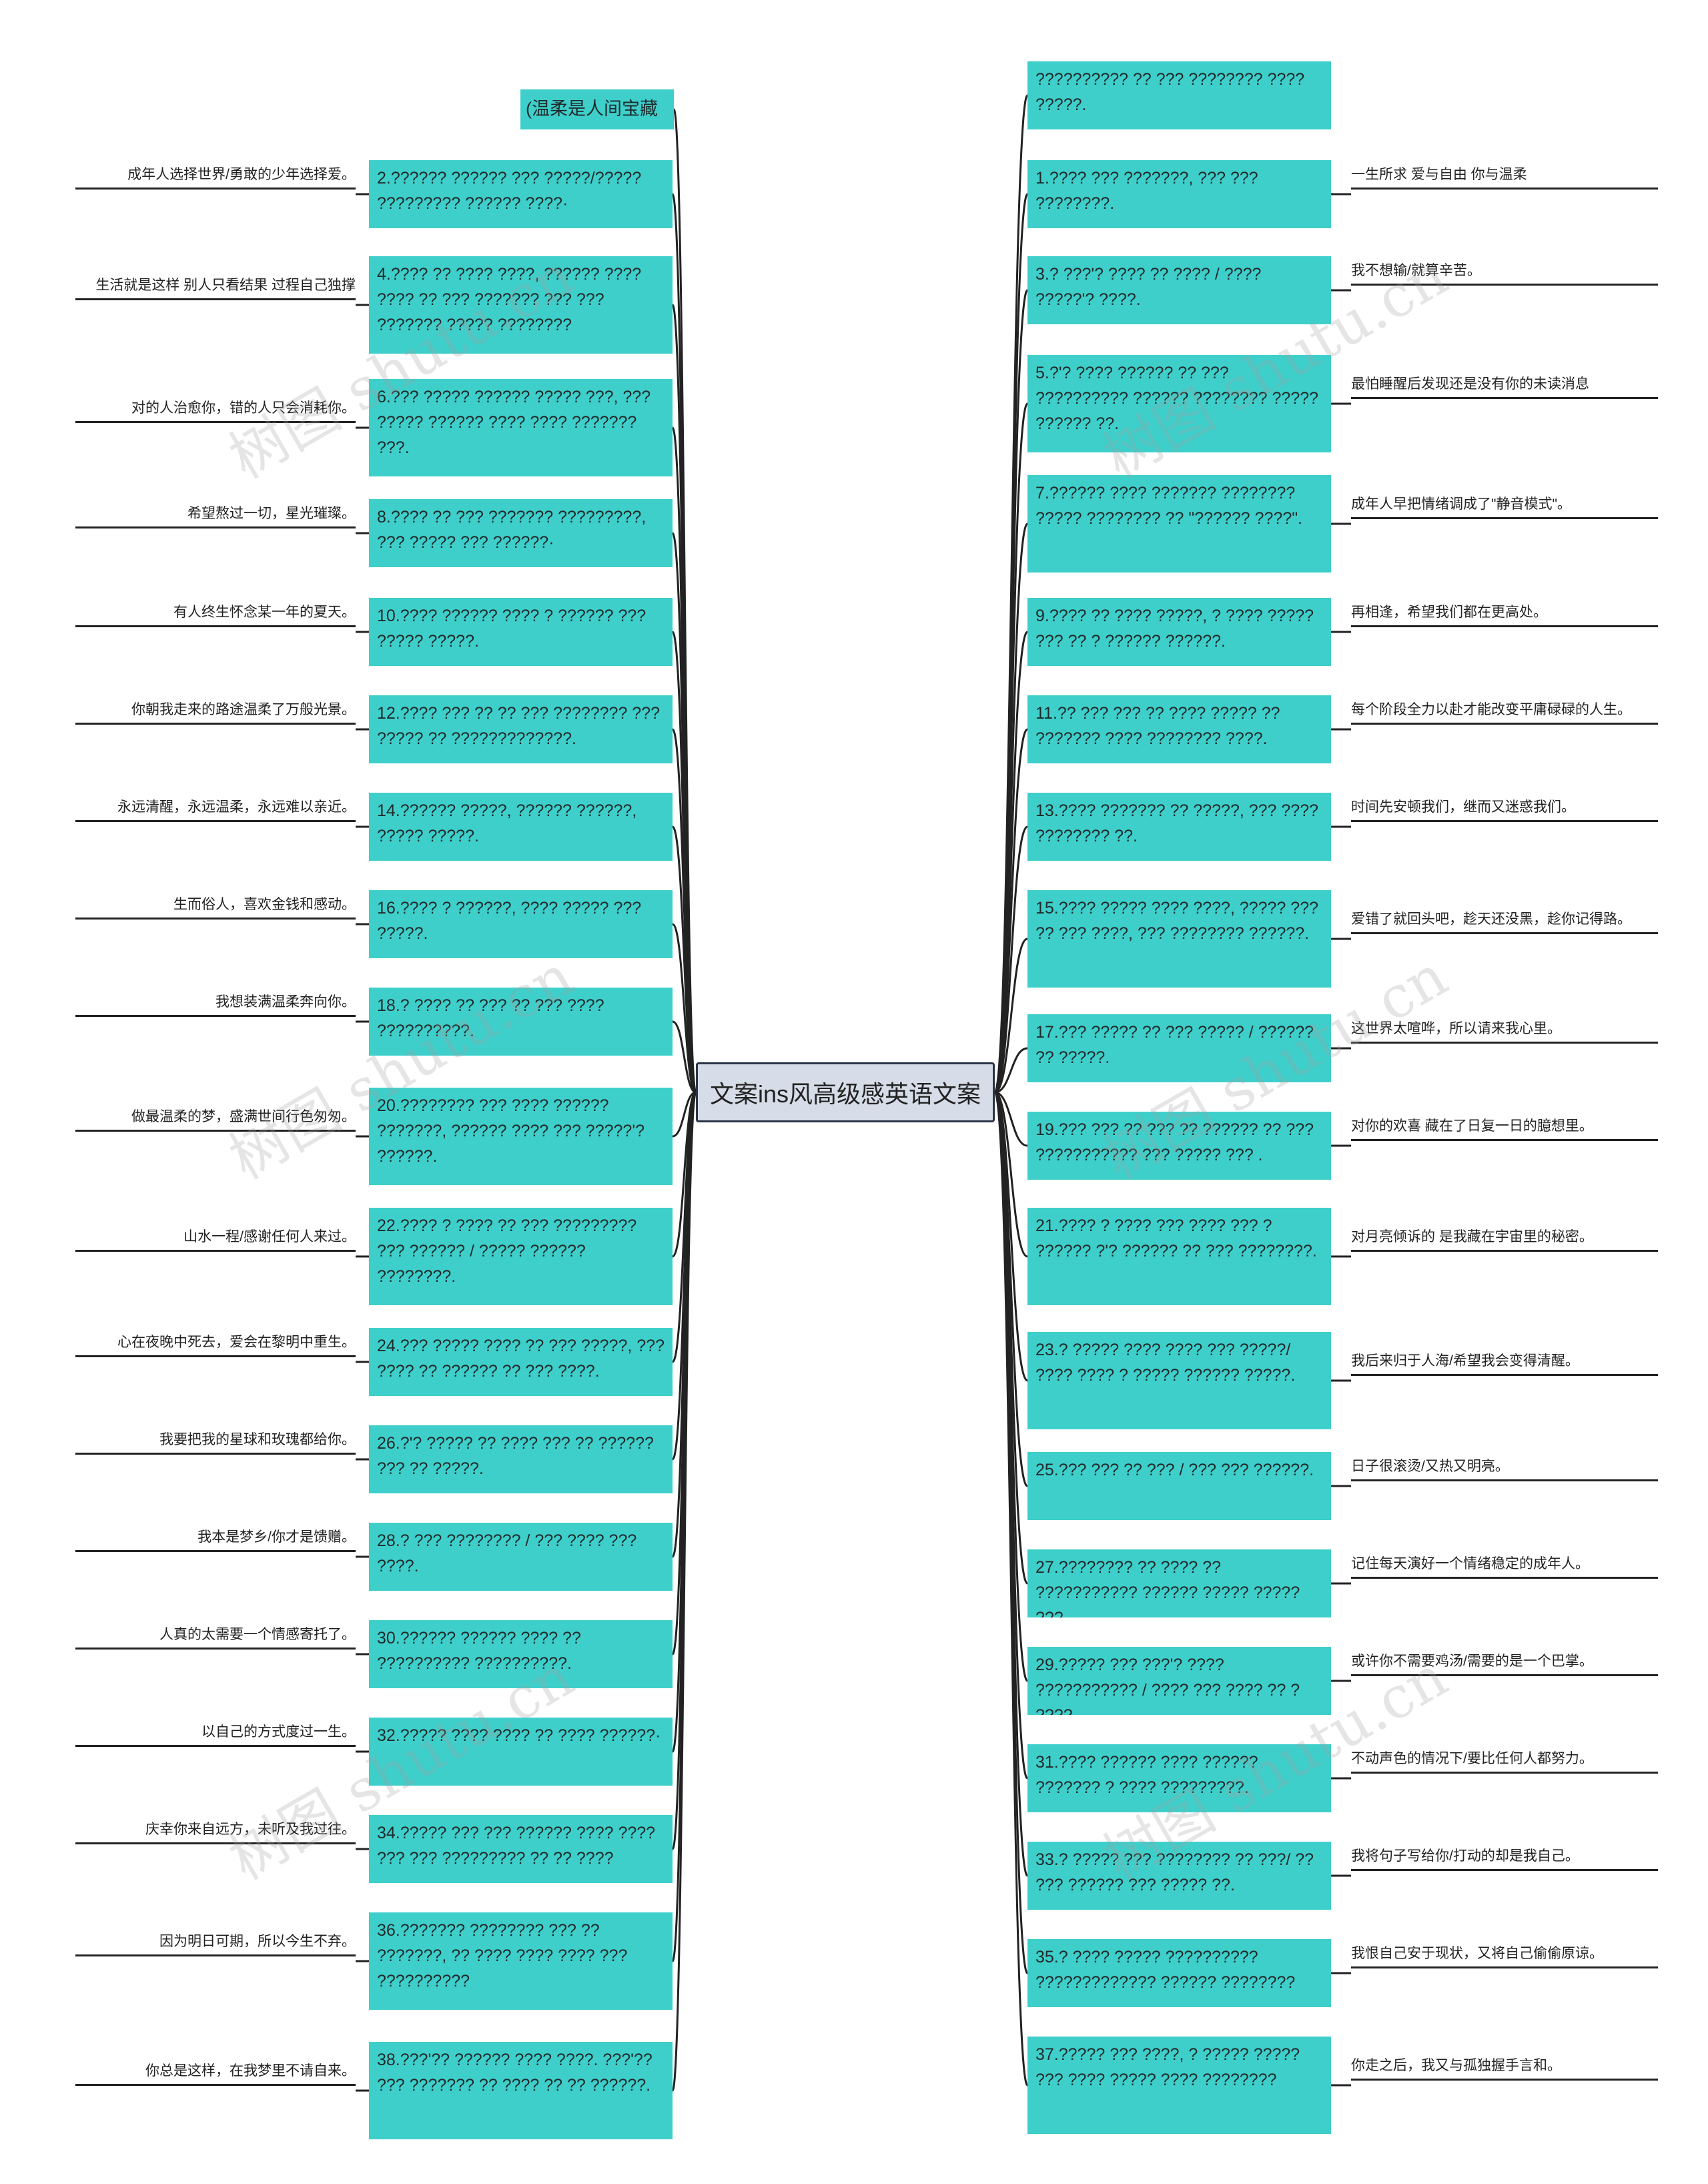 The image size is (1708, 2184). I want to click on leaf-text: 我不想输/就算辛苦。, so click(1505, 273).